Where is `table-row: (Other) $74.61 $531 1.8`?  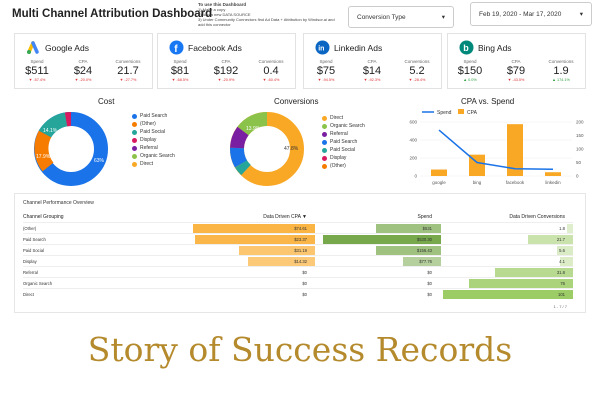
table-row: (Other) $74.61 $531 1.8 is located at coordinates (298, 227).